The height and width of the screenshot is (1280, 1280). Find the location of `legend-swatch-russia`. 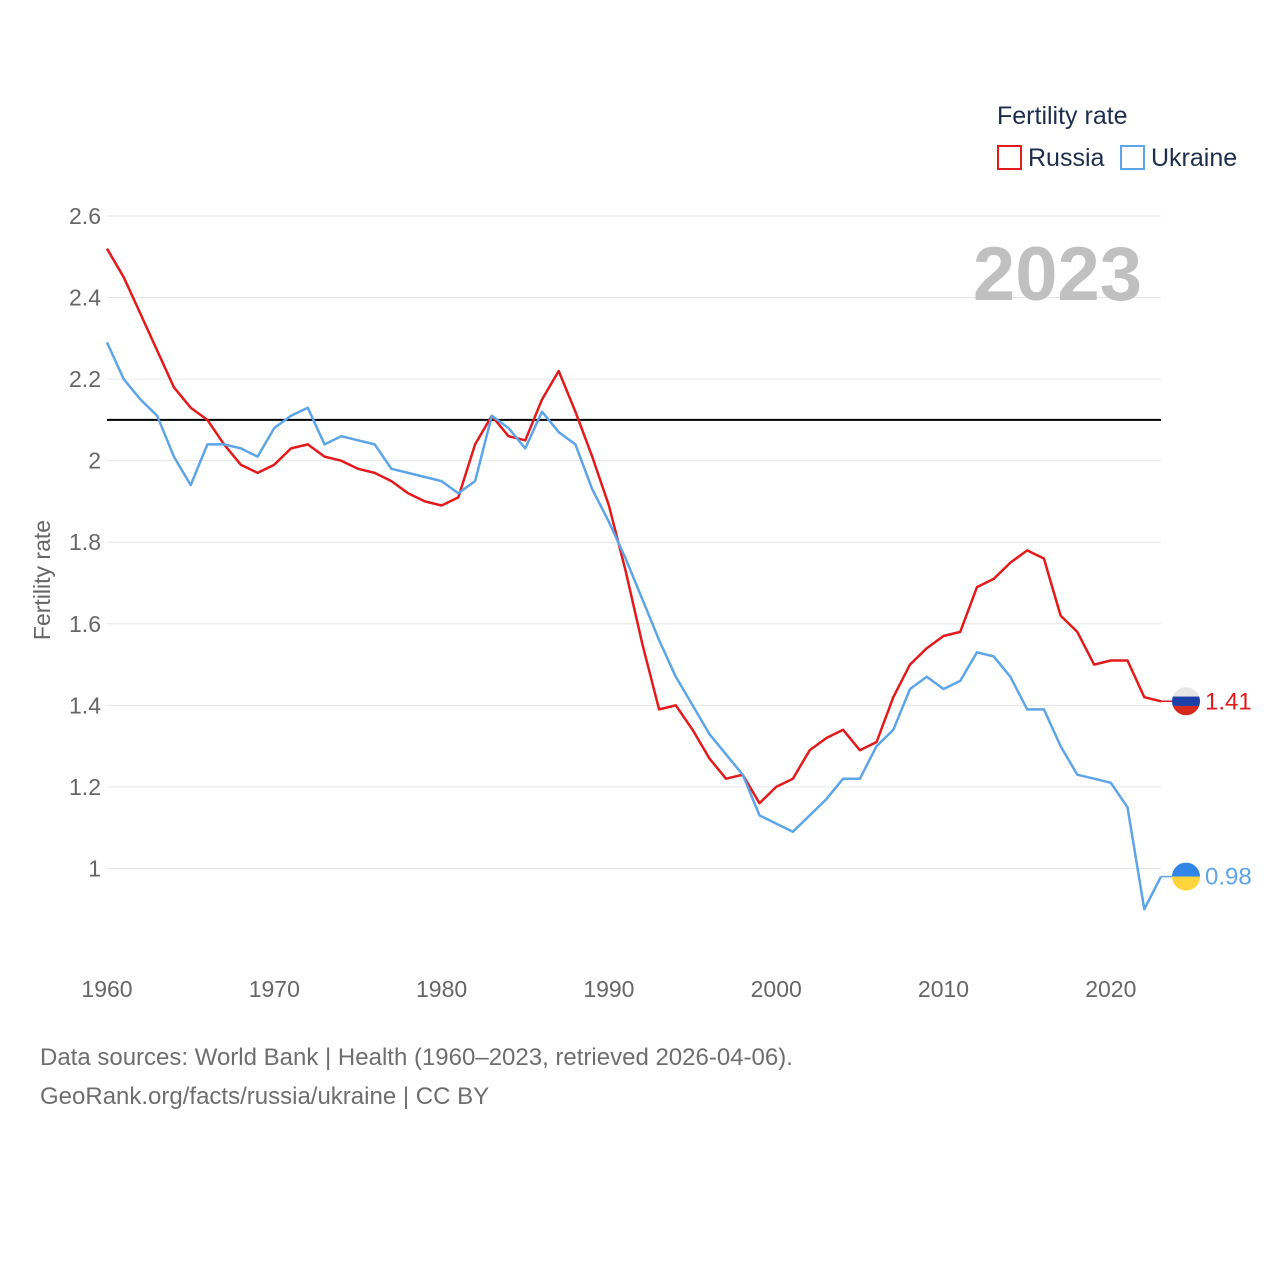

legend-swatch-russia is located at coordinates (1009, 157).